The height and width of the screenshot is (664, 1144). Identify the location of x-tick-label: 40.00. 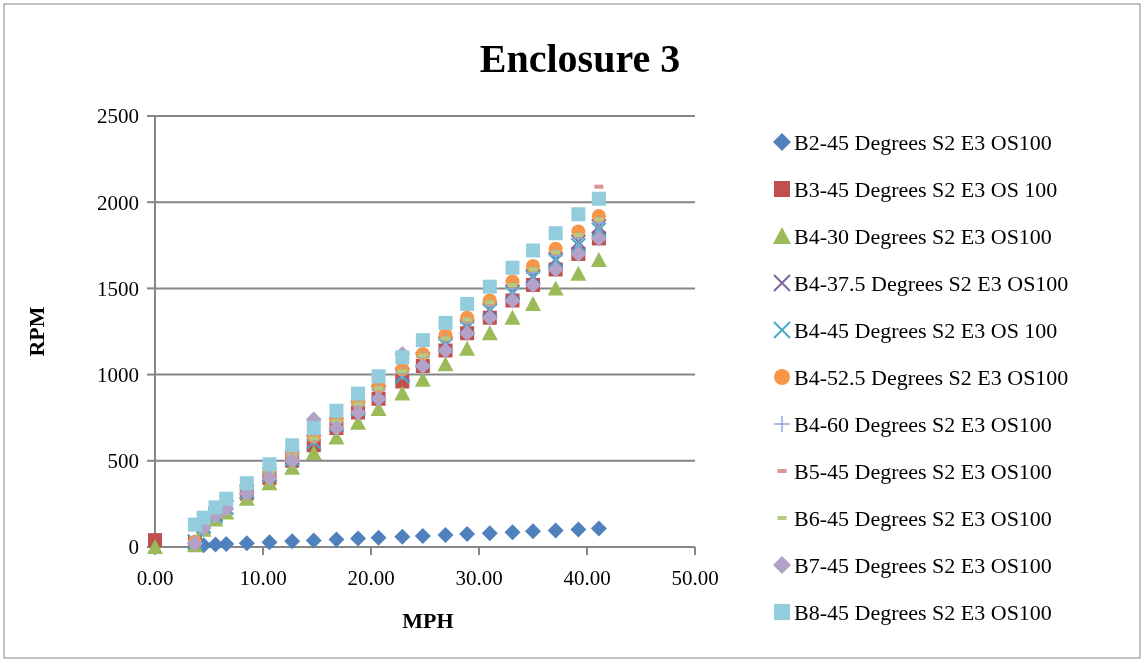
(587, 578).